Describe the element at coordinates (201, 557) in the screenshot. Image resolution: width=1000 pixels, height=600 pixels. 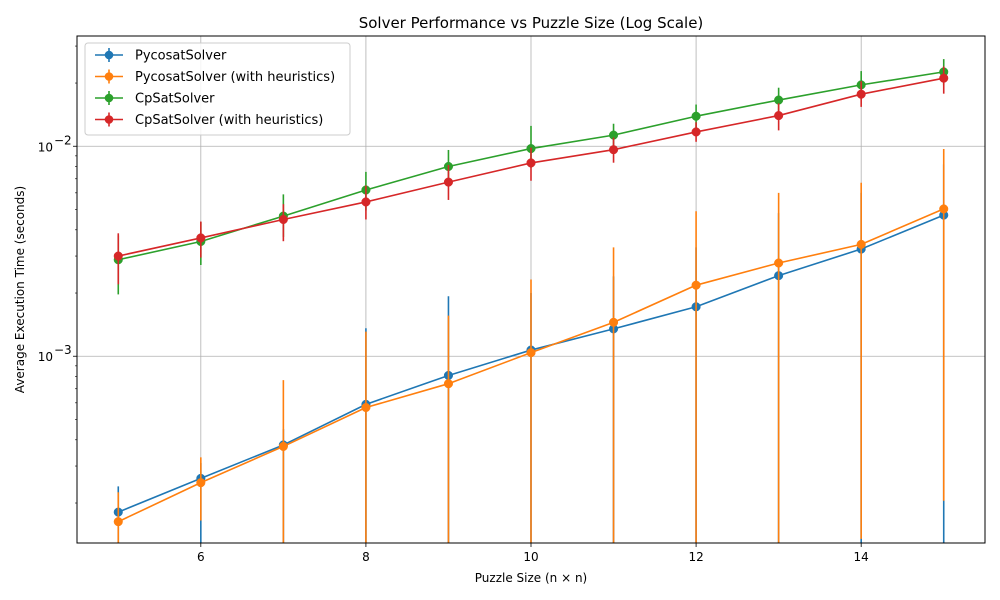
I see `x-tick-label: 6` at that location.